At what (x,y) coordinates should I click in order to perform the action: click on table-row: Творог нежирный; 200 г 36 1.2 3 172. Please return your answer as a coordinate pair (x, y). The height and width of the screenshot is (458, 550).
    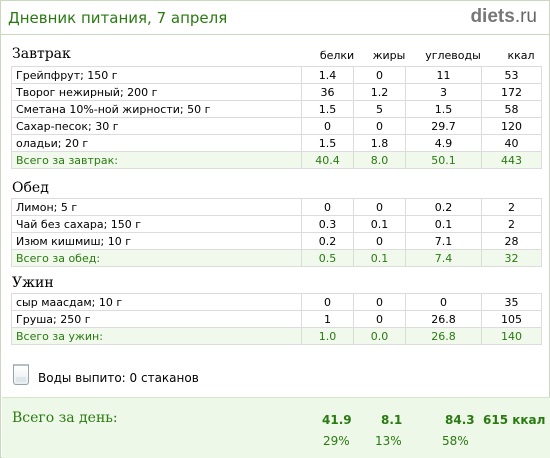
    Looking at the image, I should click on (276, 92).